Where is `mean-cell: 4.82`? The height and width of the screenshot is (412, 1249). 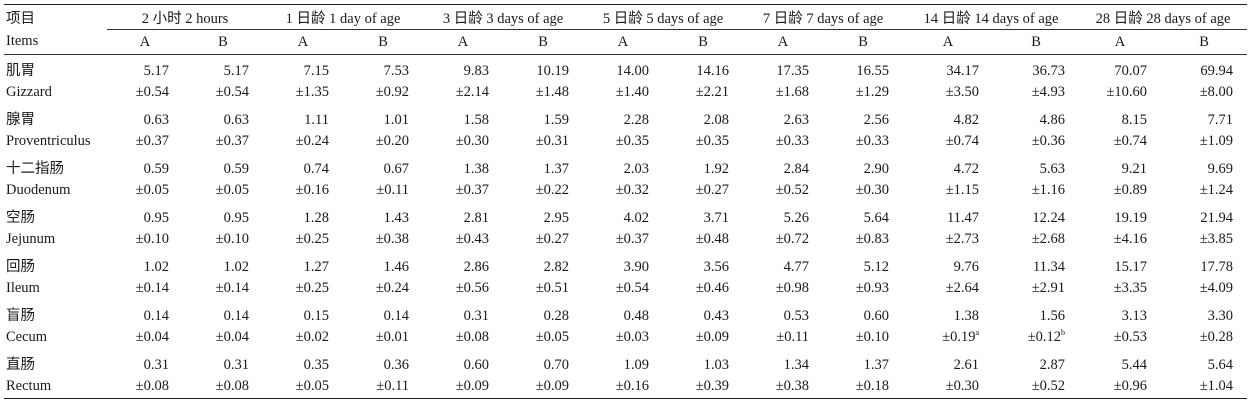
mean-cell: 4.82 is located at coordinates (966, 120).